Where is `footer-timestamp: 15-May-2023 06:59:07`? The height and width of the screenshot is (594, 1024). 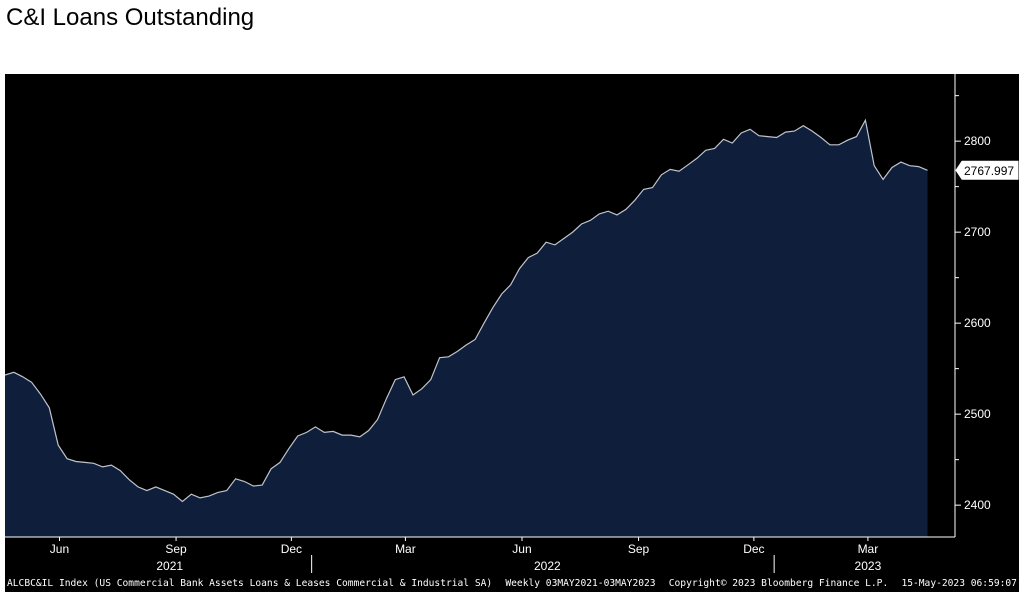 footer-timestamp: 15-May-2023 06:59:07 is located at coordinates (959, 583).